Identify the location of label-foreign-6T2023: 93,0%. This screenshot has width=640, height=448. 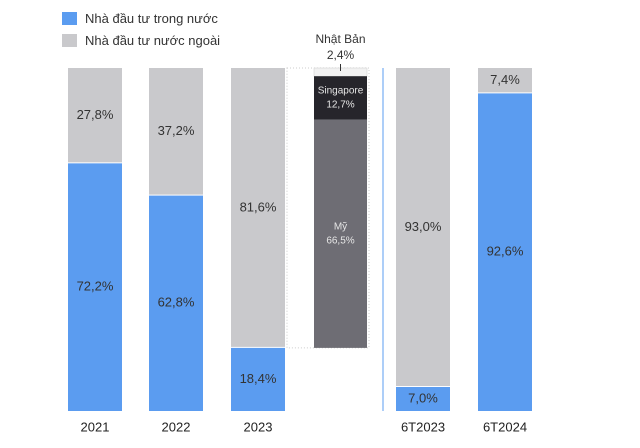
(423, 226).